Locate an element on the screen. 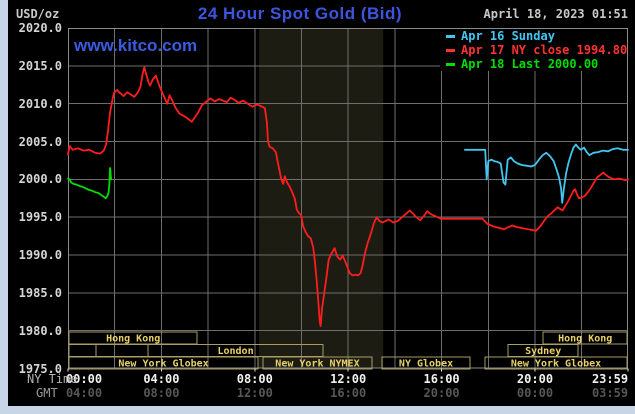 The height and width of the screenshot is (414, 635). y-tick-label: 2005.0 is located at coordinates (40, 141).